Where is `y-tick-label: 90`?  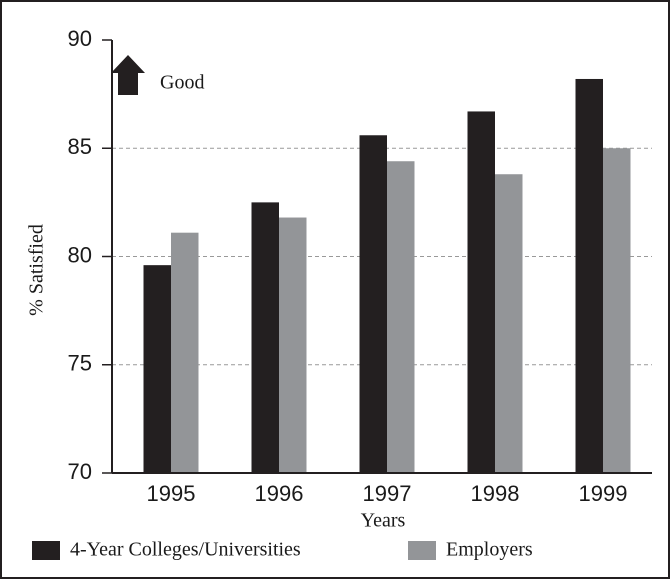
y-tick-label: 90 is located at coordinates (80, 38).